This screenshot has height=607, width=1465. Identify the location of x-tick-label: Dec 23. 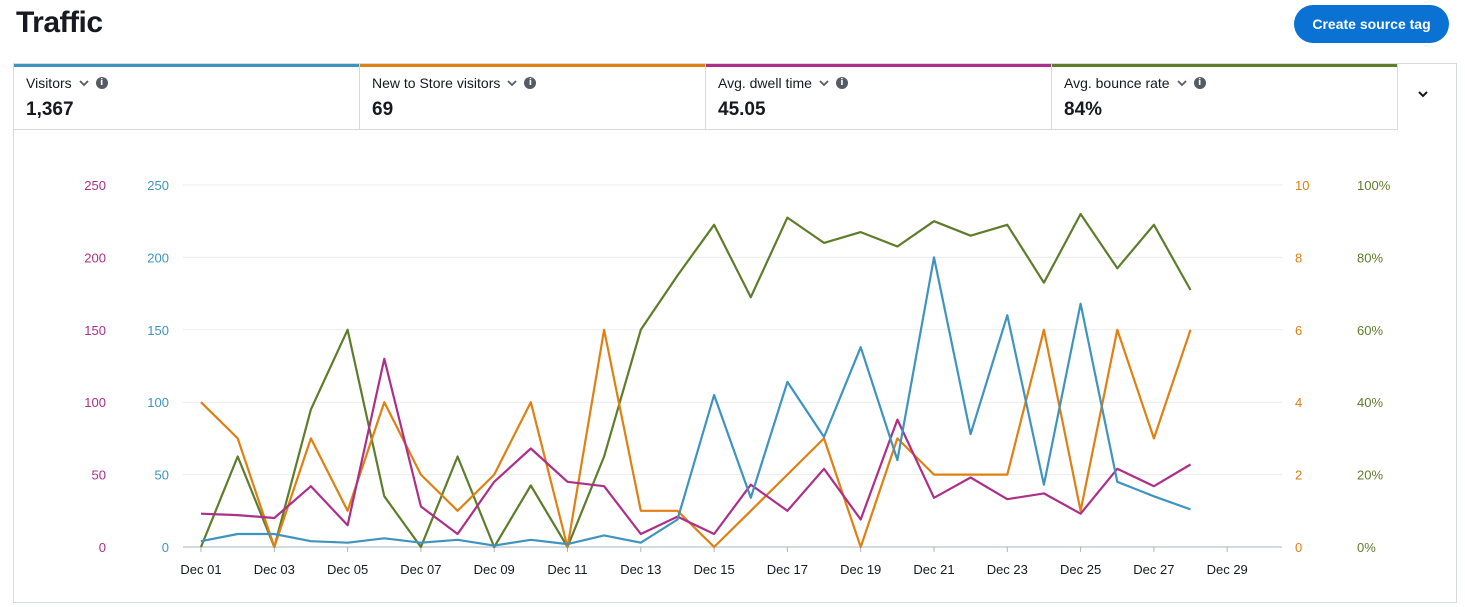
(1007, 569).